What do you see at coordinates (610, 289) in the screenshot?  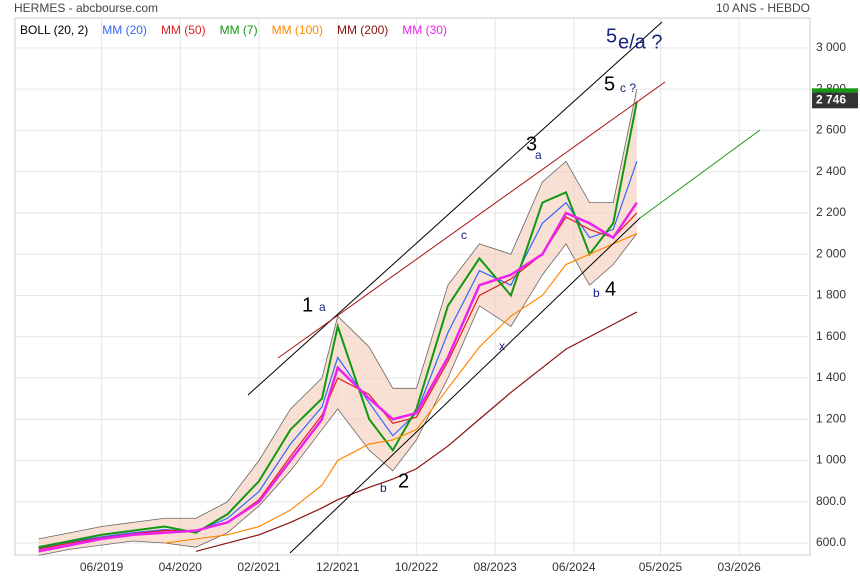 I see `wave-label: 4` at bounding box center [610, 289].